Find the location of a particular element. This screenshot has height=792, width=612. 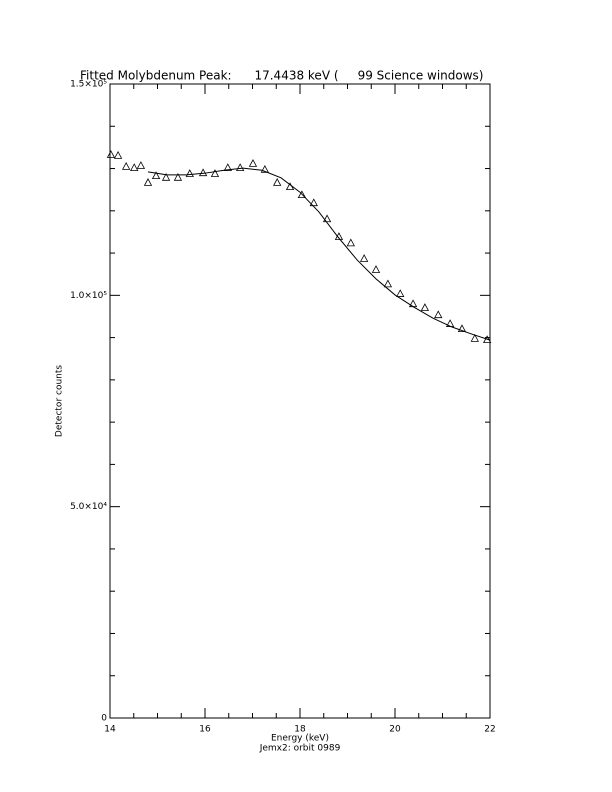

y-axis-label: Detector counts is located at coordinates (60, 401).